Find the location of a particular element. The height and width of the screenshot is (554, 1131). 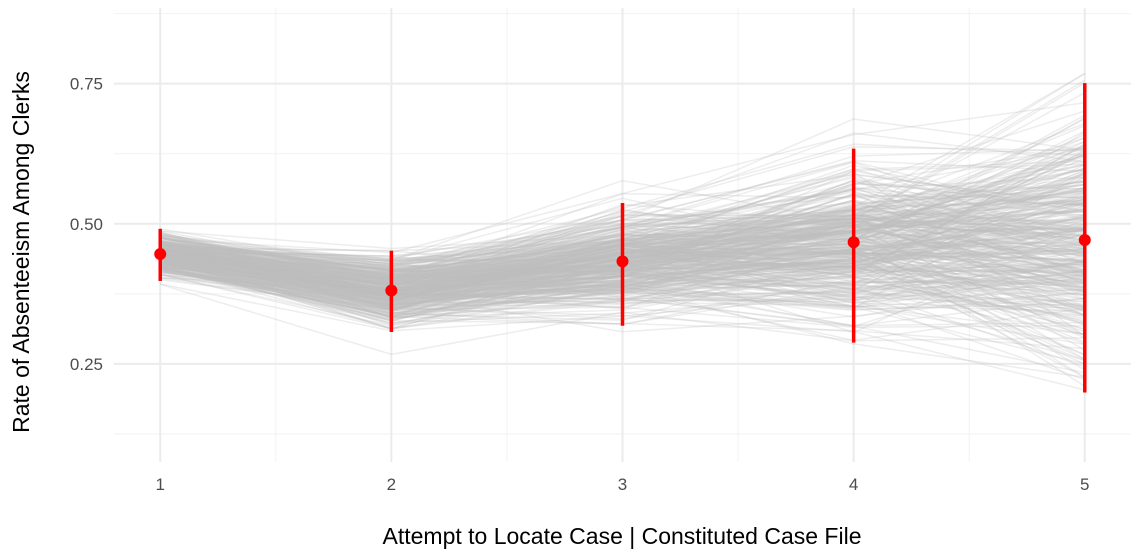

y-tick-labels: 0.25 0.50 0.75 is located at coordinates (86, 224).